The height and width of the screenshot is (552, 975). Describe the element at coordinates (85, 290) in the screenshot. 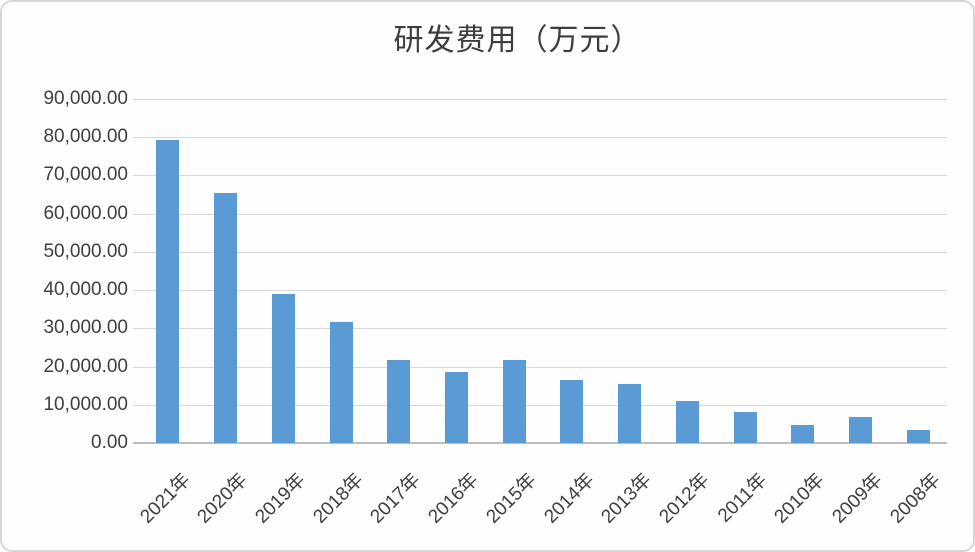

I see `y-axis-tick-label: 40,000.00` at that location.